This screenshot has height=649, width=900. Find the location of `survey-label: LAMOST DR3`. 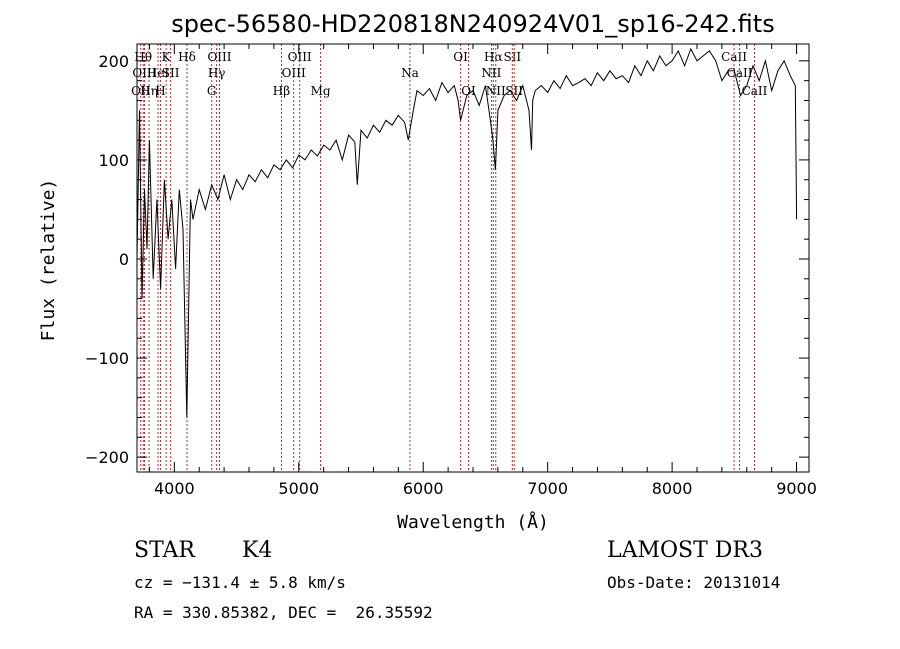

survey-label: LAMOST DR3 is located at coordinates (685, 550).